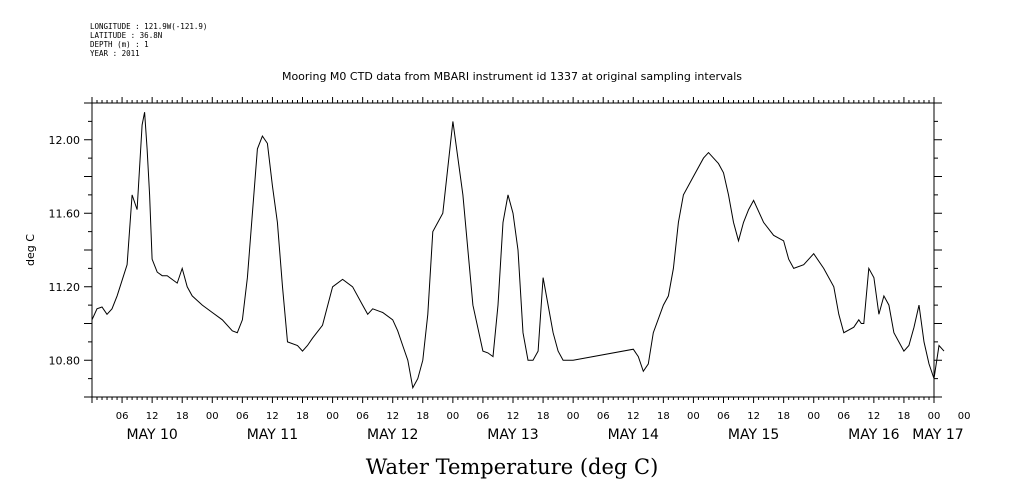  What do you see at coordinates (512, 467) in the screenshot?
I see `x-axis-label: Water Temperature (deg C)` at bounding box center [512, 467].